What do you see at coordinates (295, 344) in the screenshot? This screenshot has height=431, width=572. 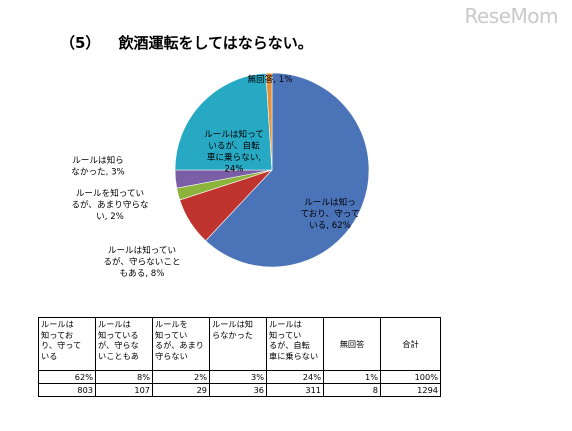 I see `table-header-cell: ルールは 知ってい るが、自転 車に乗らない` at bounding box center [295, 344].